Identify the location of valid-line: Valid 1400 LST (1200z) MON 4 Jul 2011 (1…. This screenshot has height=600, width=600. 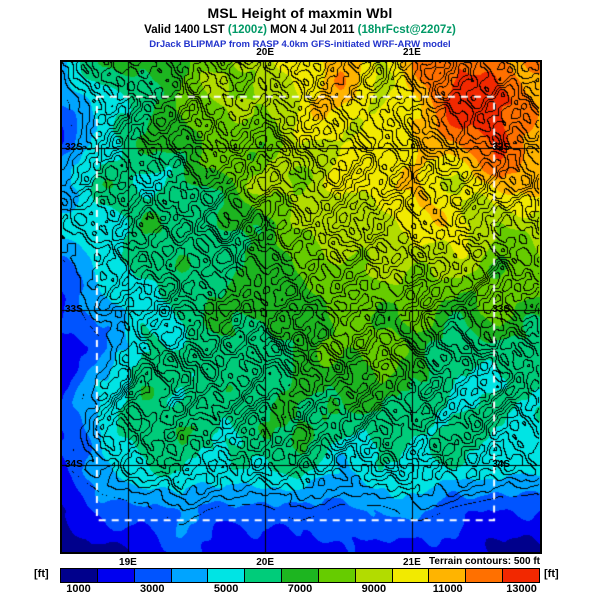
(300, 30).